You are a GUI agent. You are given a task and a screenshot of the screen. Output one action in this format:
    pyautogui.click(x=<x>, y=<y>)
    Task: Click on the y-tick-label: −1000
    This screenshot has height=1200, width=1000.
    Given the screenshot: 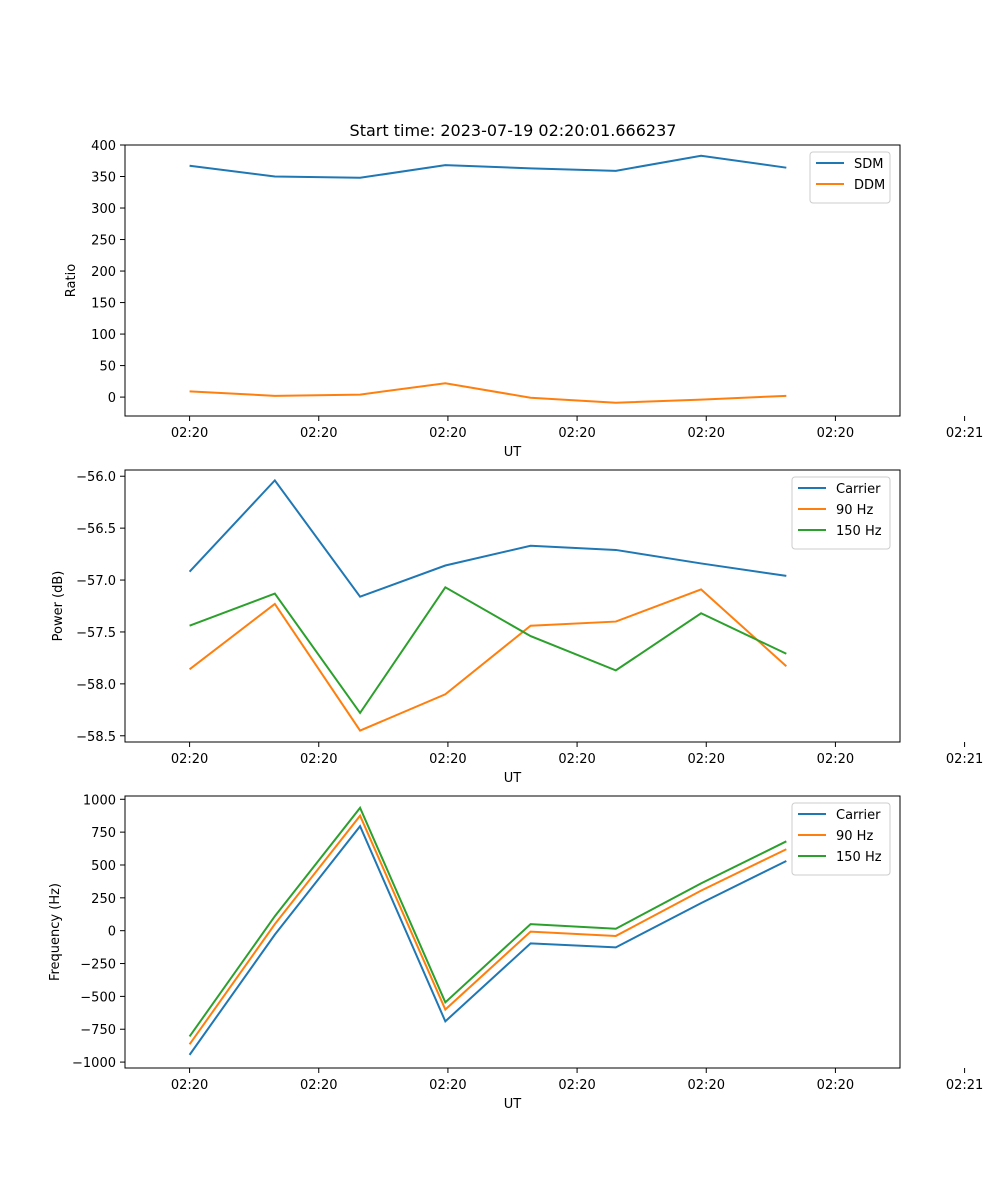 What is the action you would take?
    pyautogui.click(x=94, y=1063)
    